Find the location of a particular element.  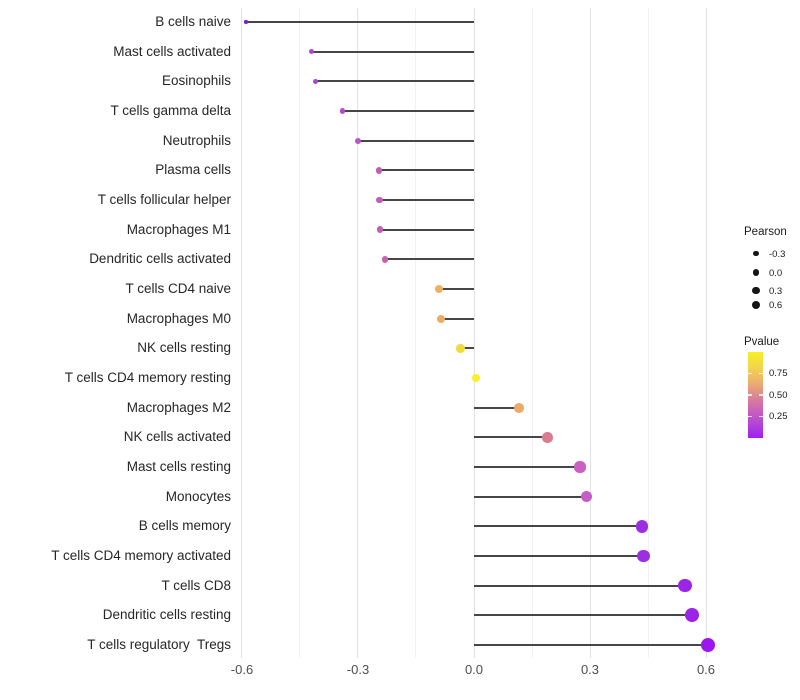

row-label: B cells naive is located at coordinates (193, 21).